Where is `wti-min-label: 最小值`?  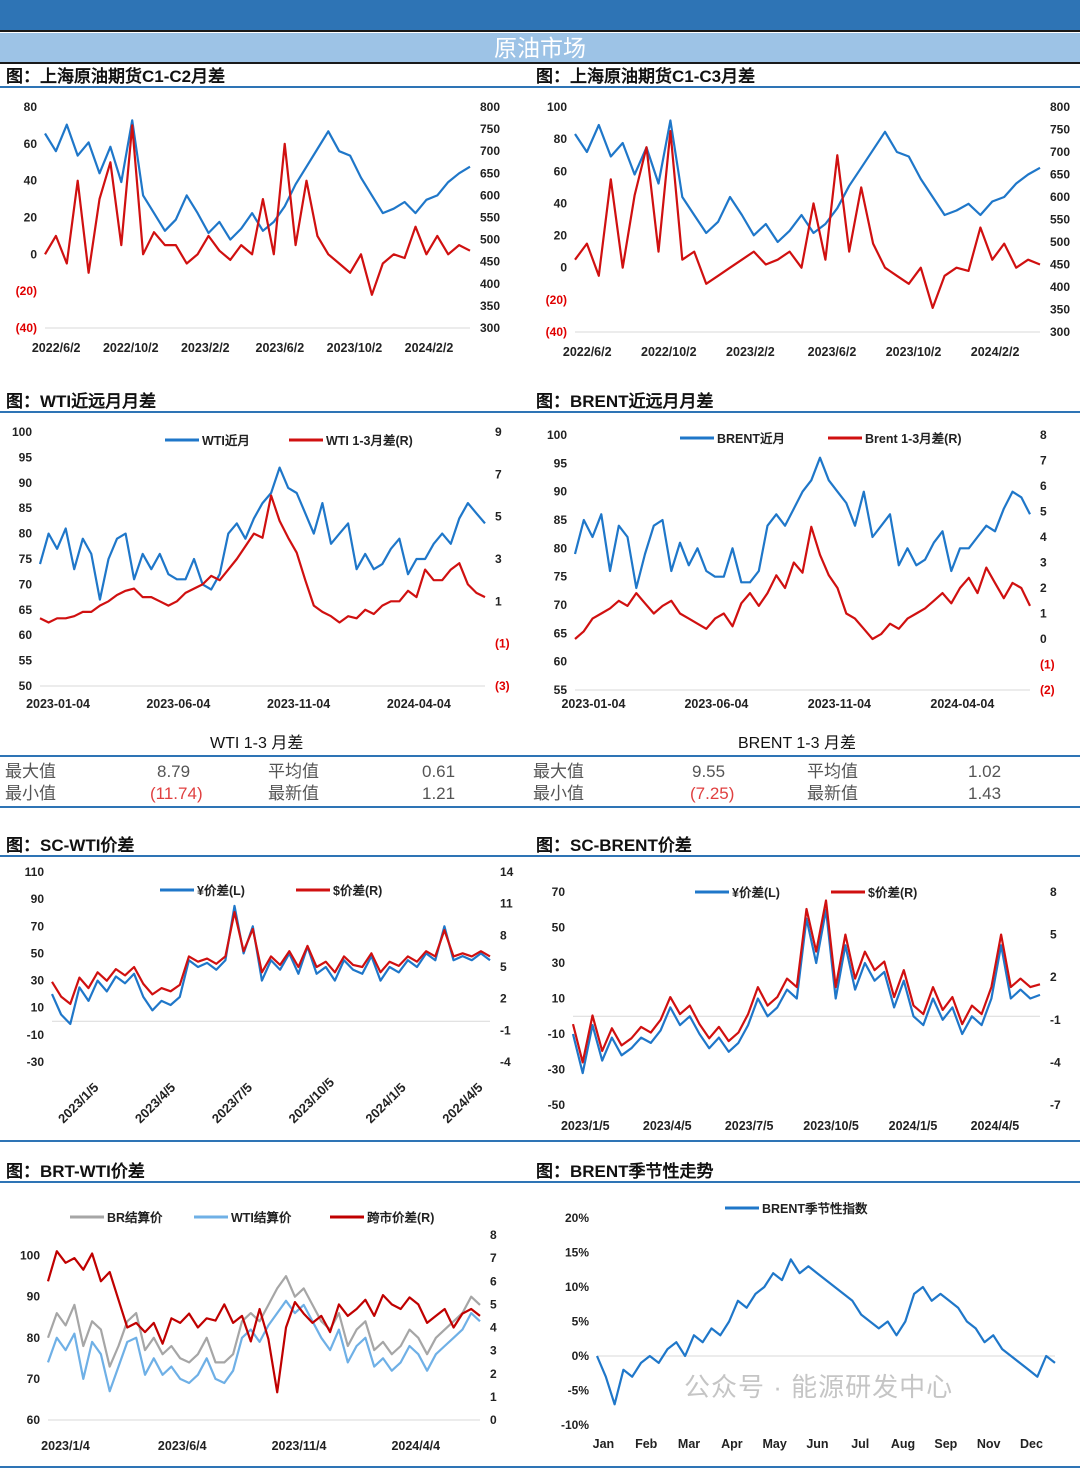 wti-min-label: 最小值 is located at coordinates (30, 793).